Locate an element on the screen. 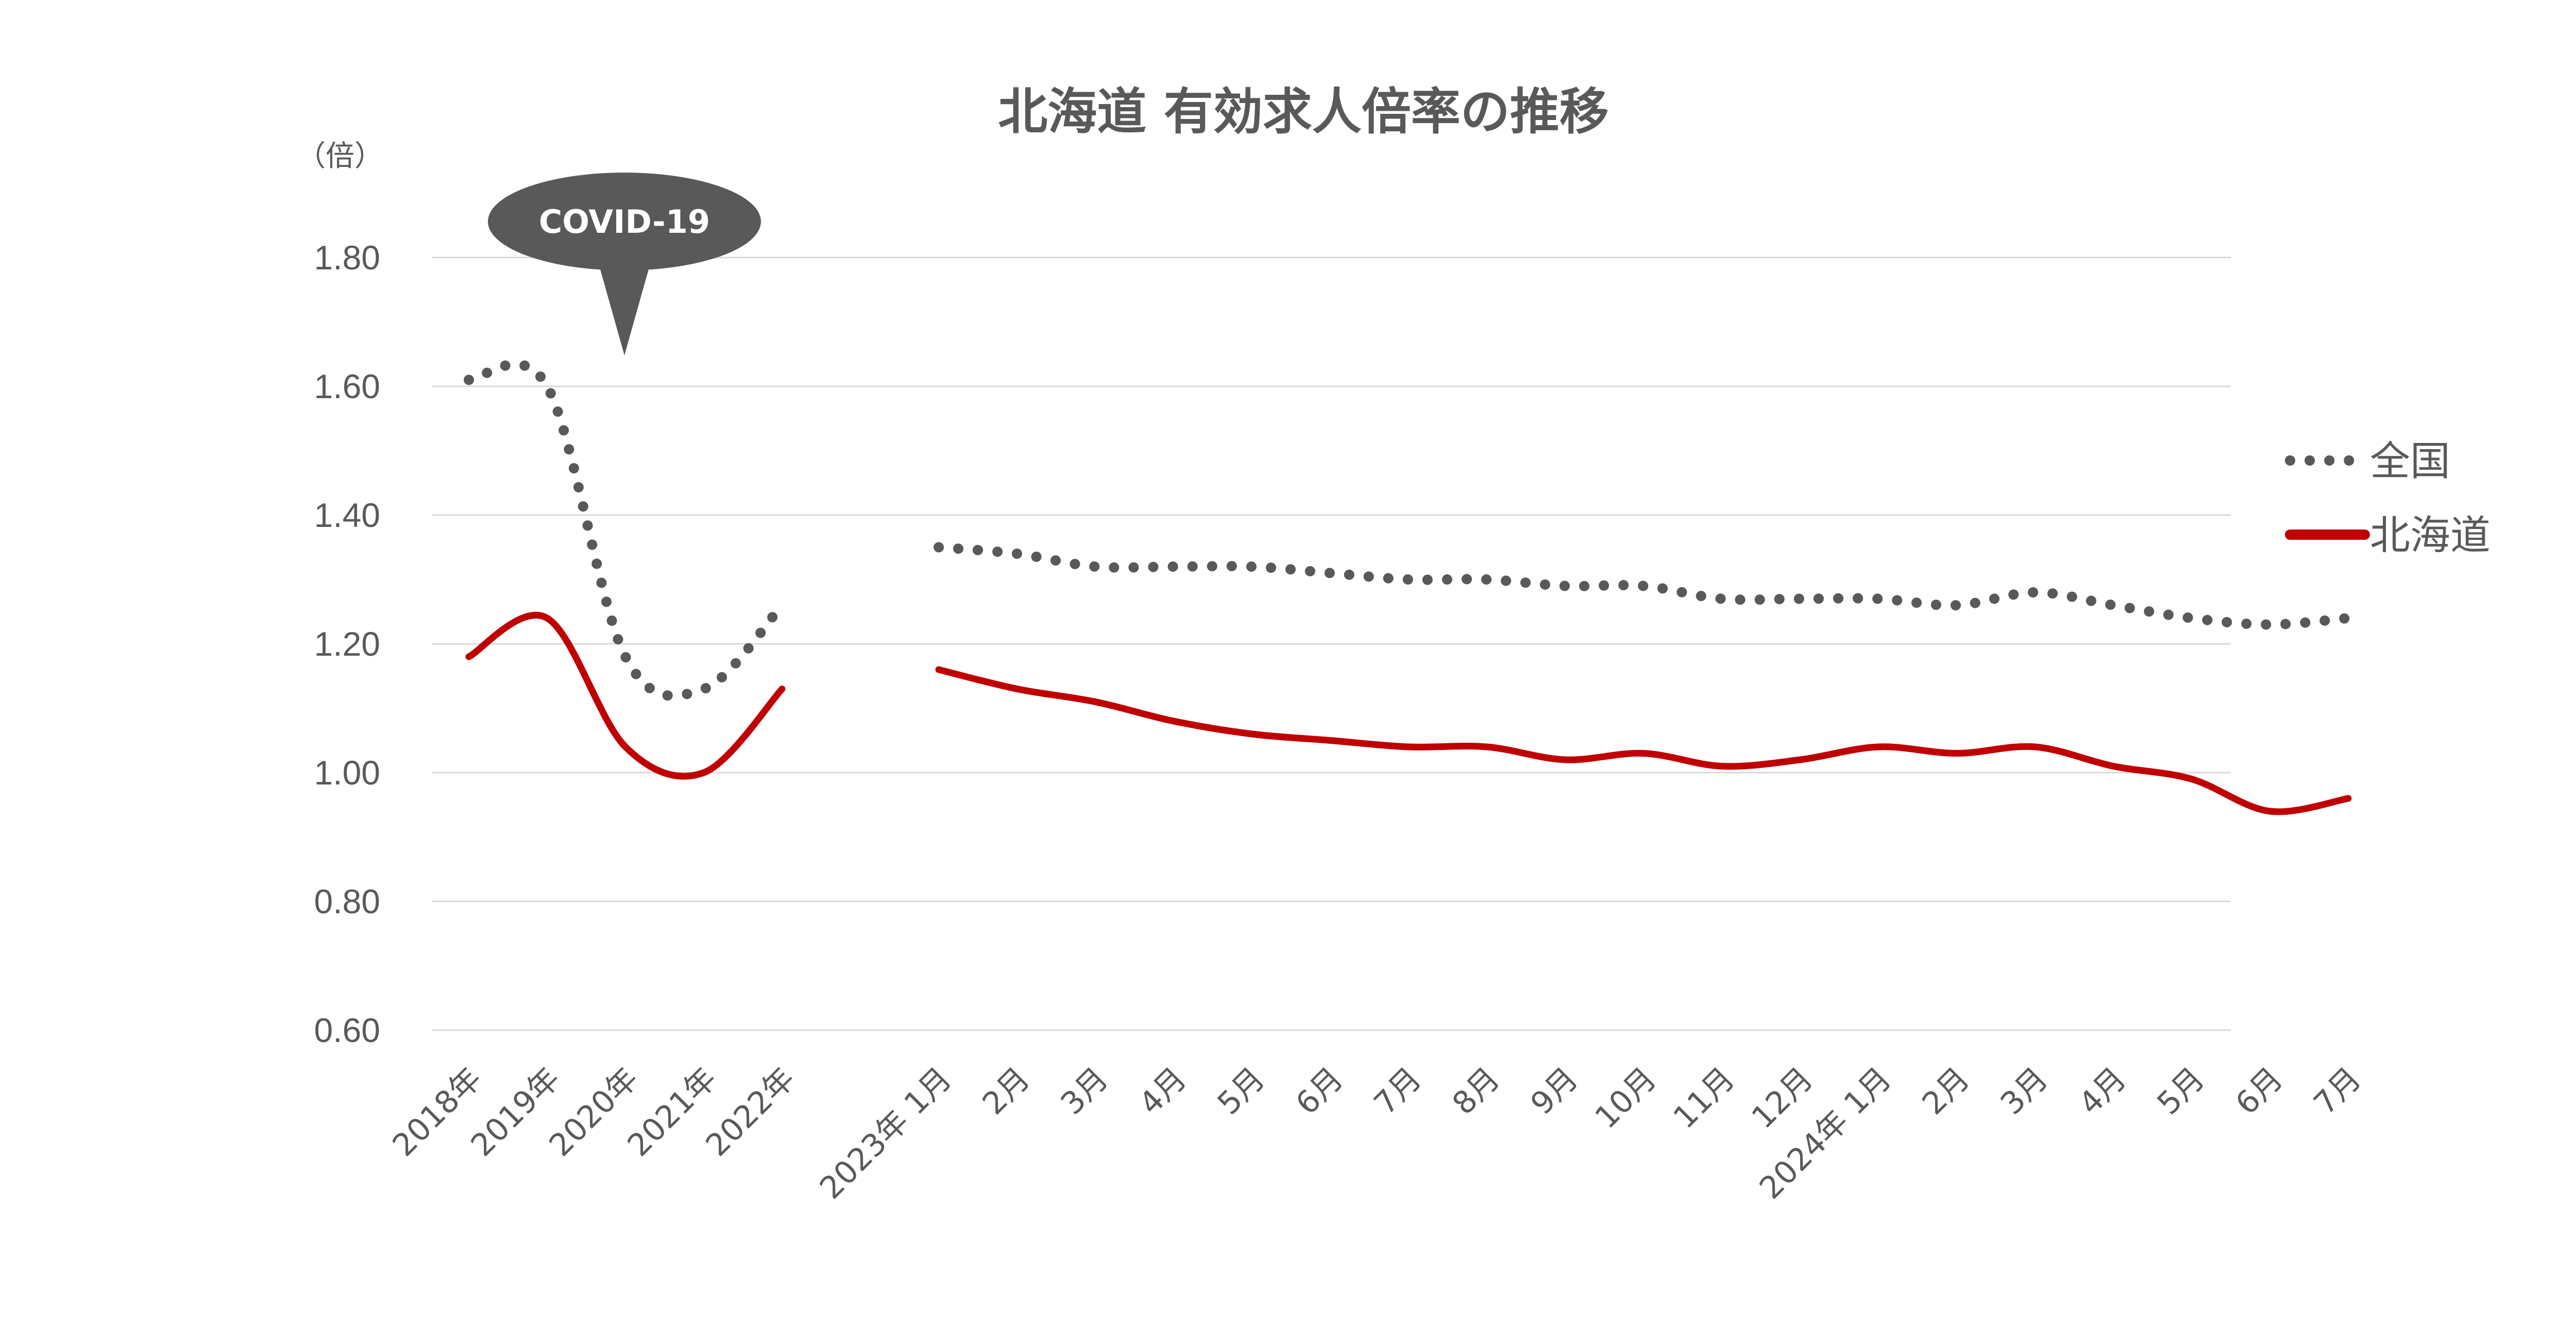  callout-text: COVID-19 is located at coordinates (624, 222).